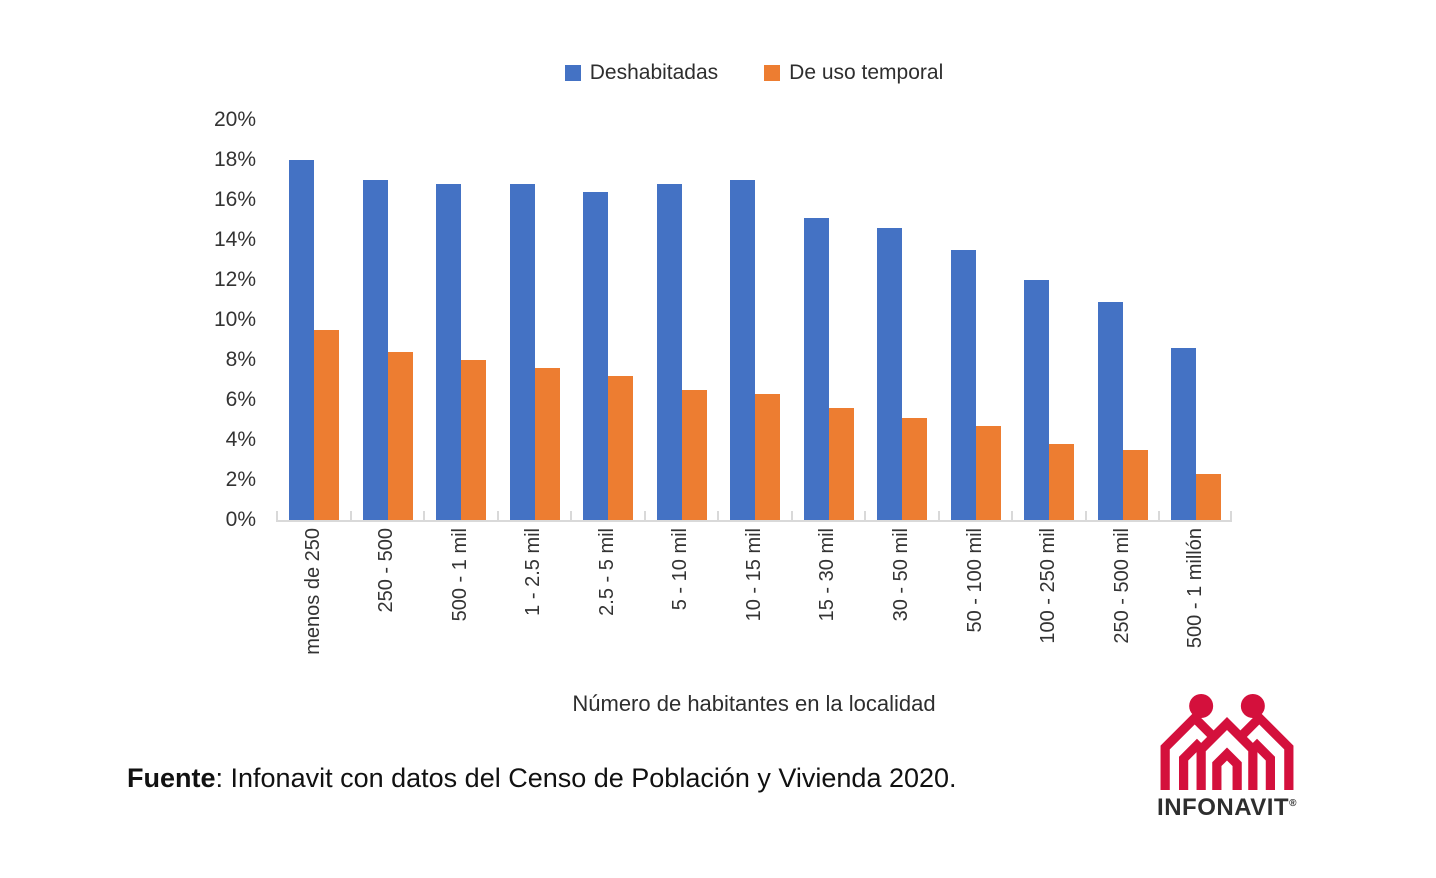  What do you see at coordinates (866, 72) in the screenshot?
I see `legend-label: De uso temporal` at bounding box center [866, 72].